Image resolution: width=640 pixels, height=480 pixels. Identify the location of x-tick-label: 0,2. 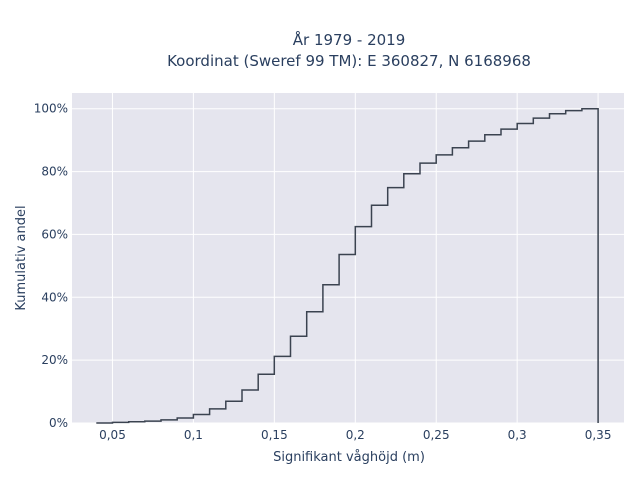
(355, 435).